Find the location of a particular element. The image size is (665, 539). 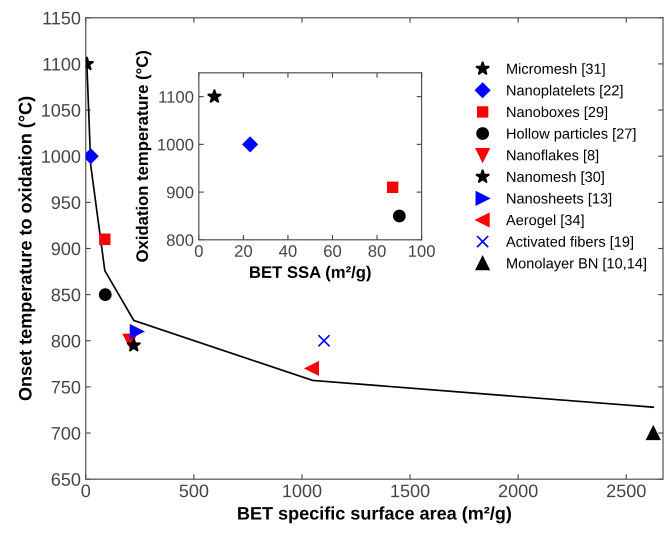

legend-label: Nanoplatelets [22] is located at coordinates (564, 91).